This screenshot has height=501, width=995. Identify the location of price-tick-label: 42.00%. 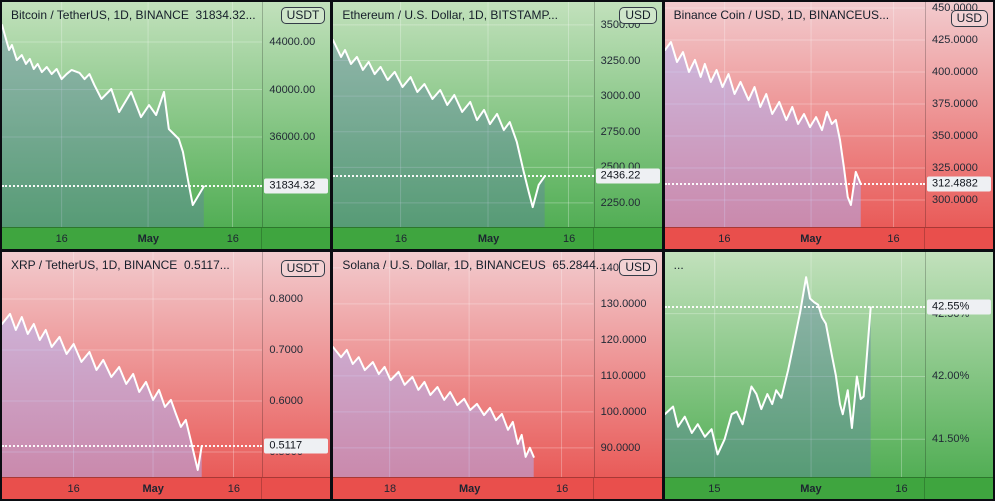
(951, 376).